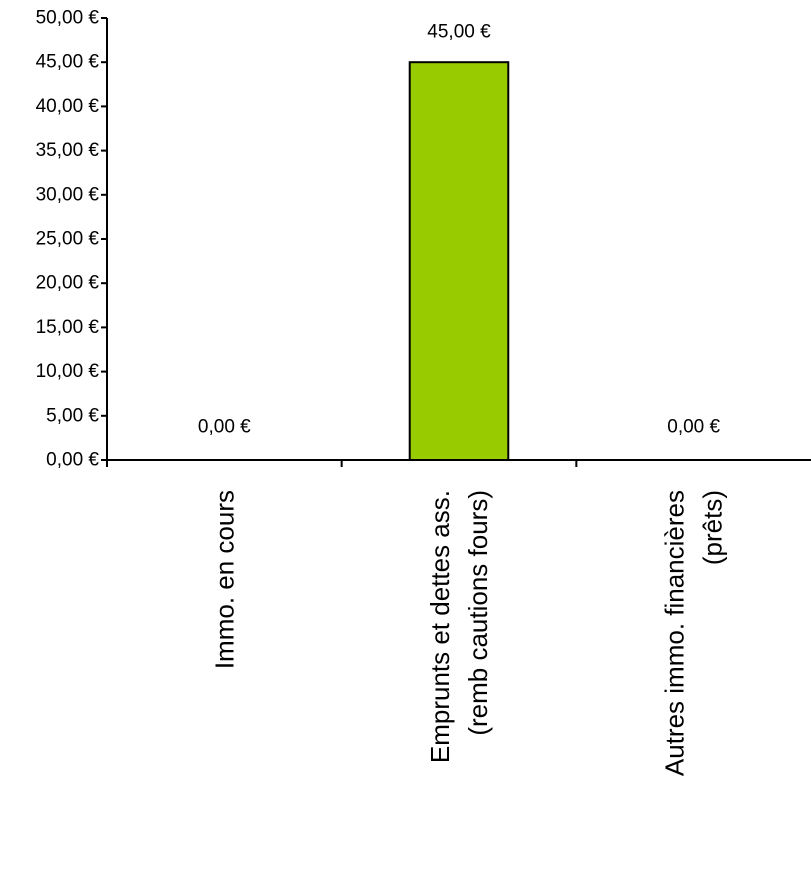 The width and height of the screenshot is (811, 896). What do you see at coordinates (68, 150) in the screenshot?
I see `y-tick-label: 35,00 €` at bounding box center [68, 150].